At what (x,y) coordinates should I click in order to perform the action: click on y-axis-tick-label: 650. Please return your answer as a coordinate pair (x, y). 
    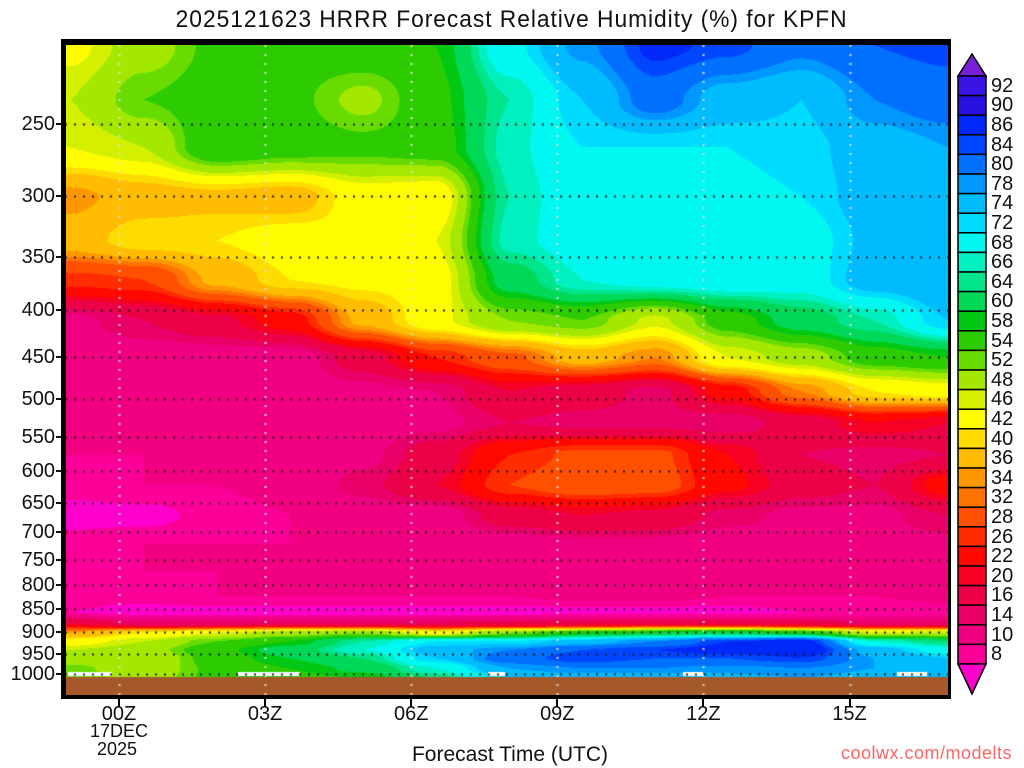
    Looking at the image, I should click on (38, 503).